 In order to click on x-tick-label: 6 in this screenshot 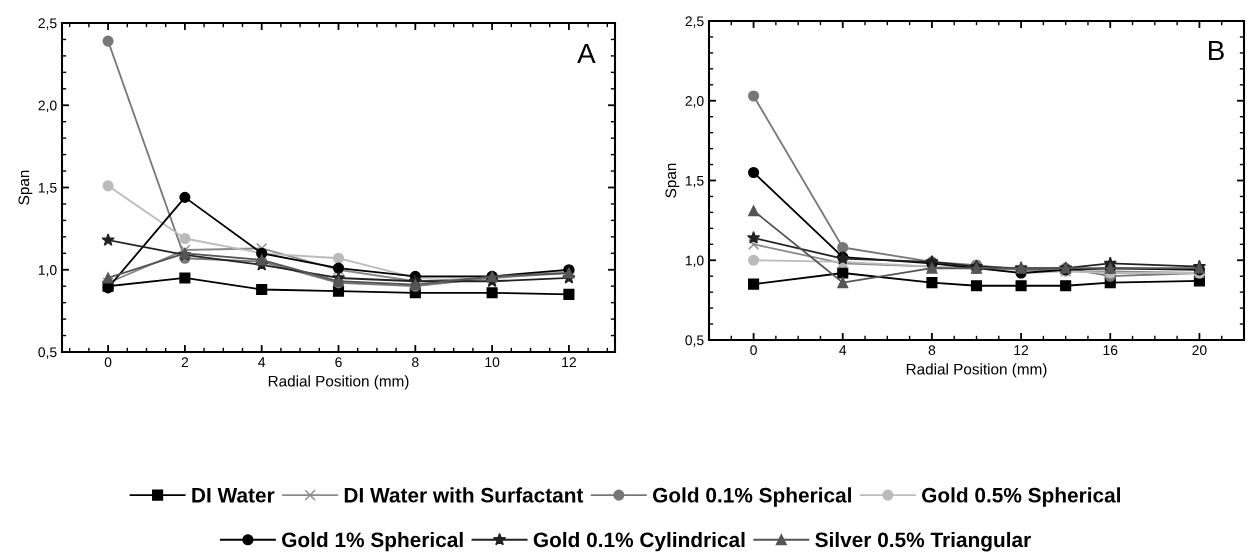, I will do `click(338, 362)`.